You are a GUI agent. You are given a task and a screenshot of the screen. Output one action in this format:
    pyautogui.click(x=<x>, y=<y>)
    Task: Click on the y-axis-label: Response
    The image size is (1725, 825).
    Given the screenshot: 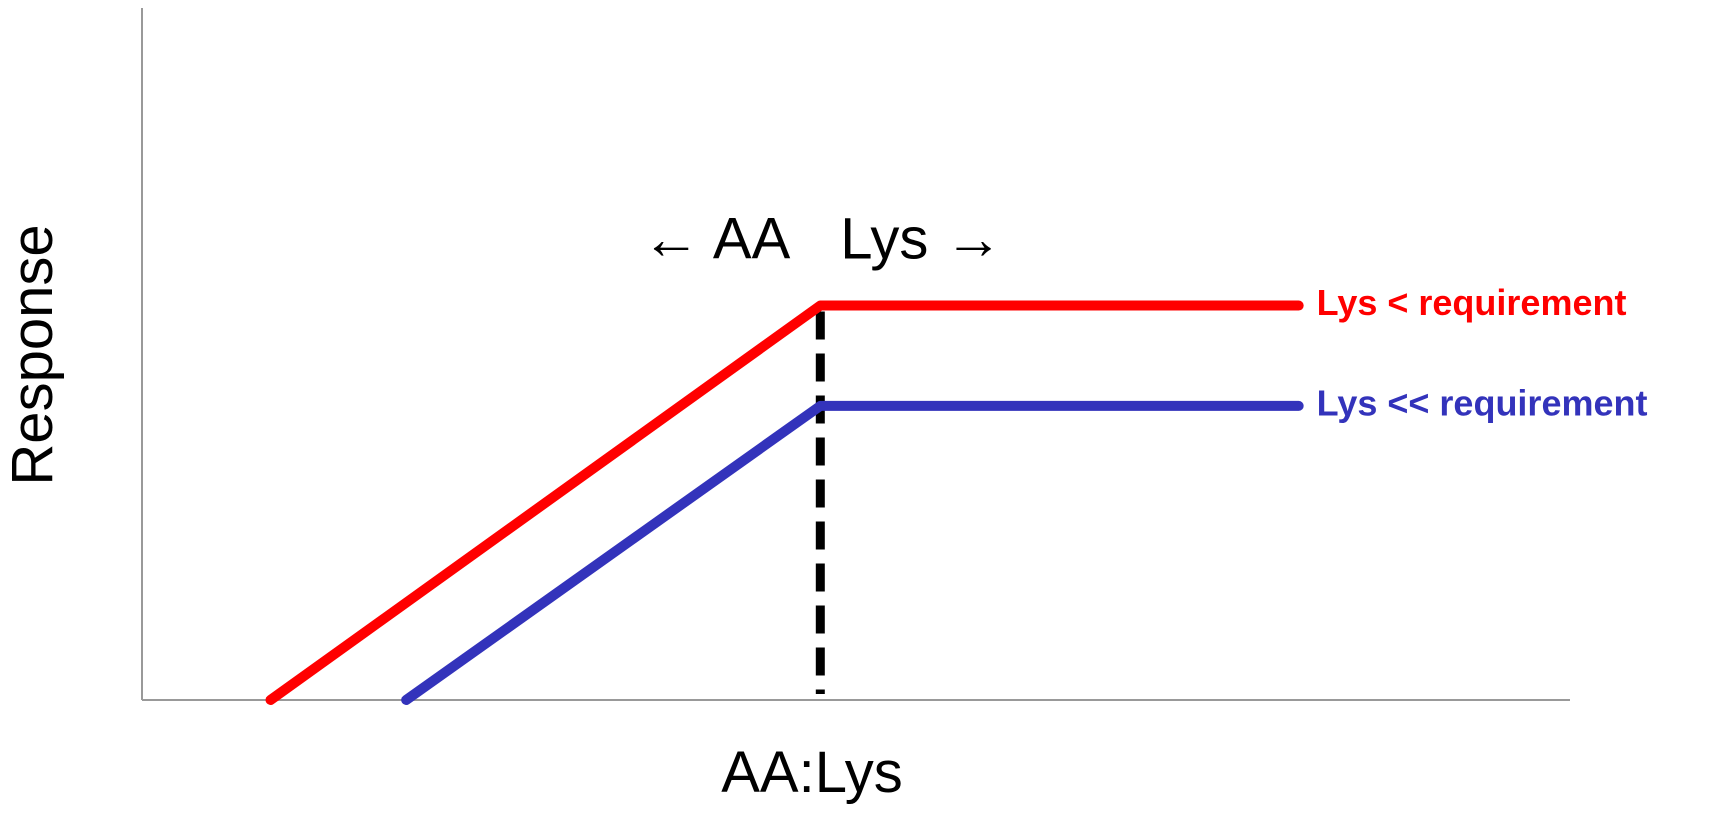 What is the action you would take?
    pyautogui.click(x=32, y=354)
    